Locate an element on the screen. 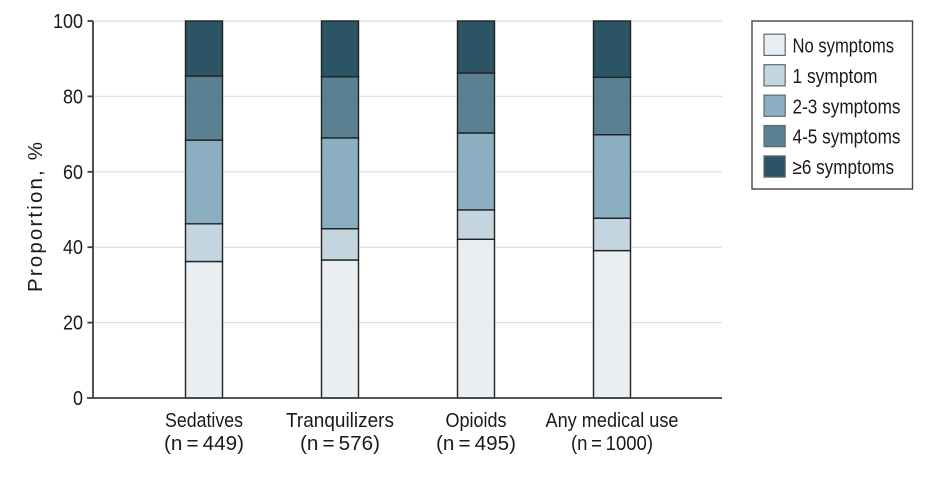  svg-text: ≥6 symptoms is located at coordinates (844, 167).